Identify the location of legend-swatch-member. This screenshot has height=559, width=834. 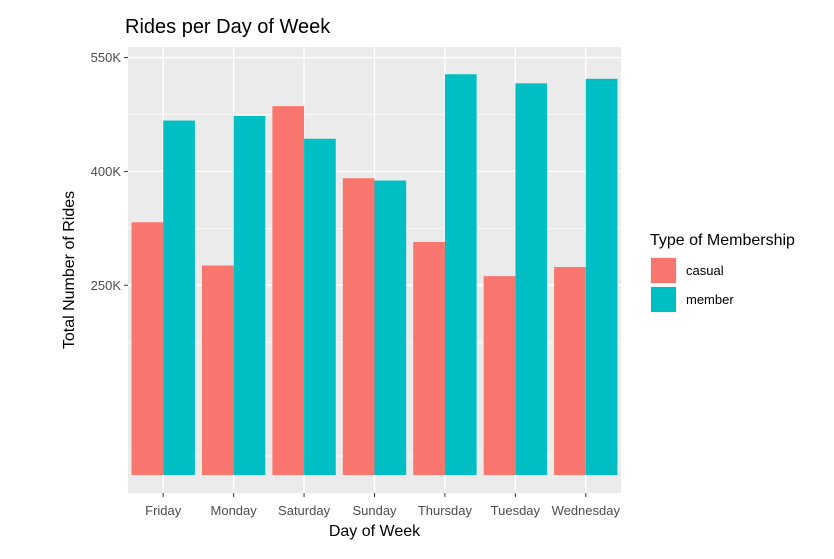
(663, 299).